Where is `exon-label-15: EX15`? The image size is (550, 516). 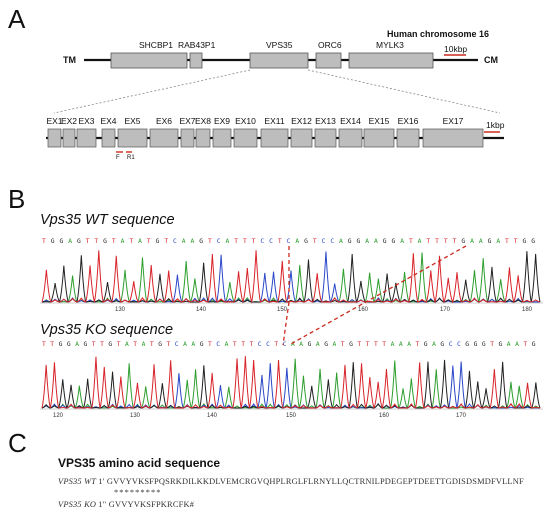
exon-label-15: EX15 is located at coordinates (379, 121).